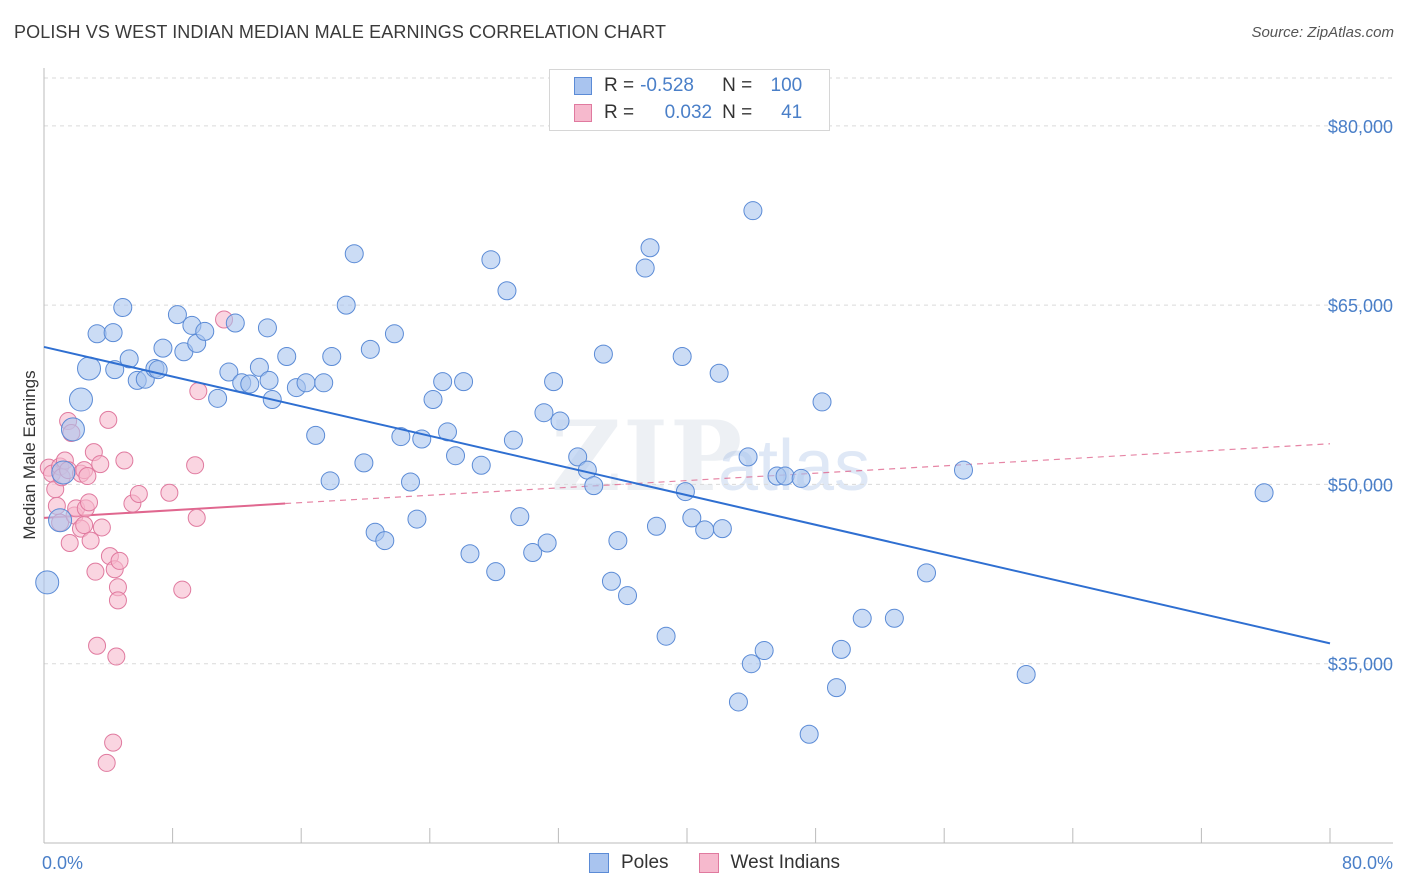  I want to click on west-indians-legend-label: West Indians, so click(785, 862).